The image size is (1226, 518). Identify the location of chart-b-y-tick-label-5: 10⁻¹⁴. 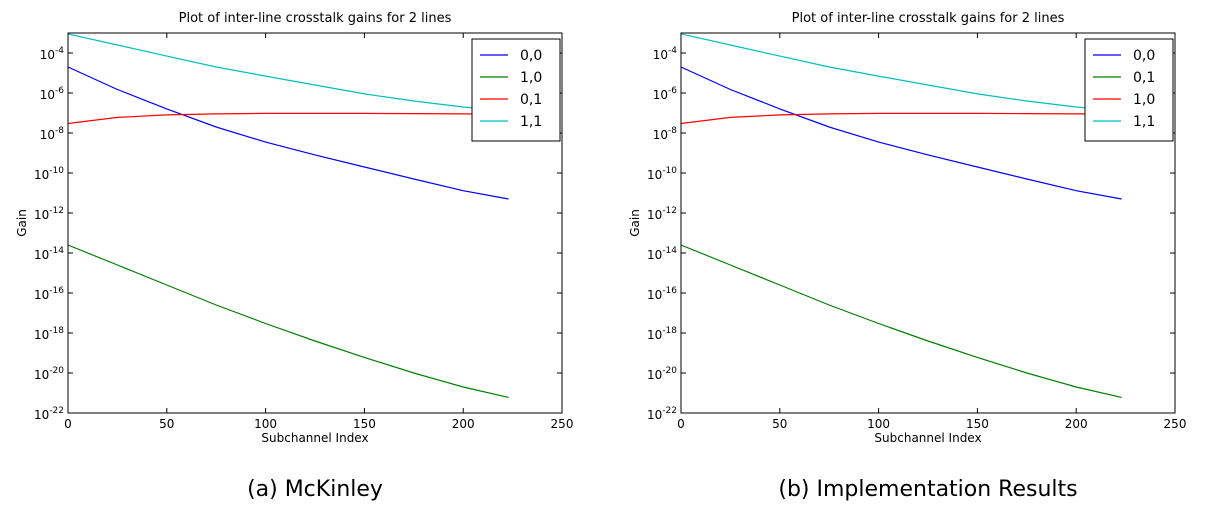
(662, 254).